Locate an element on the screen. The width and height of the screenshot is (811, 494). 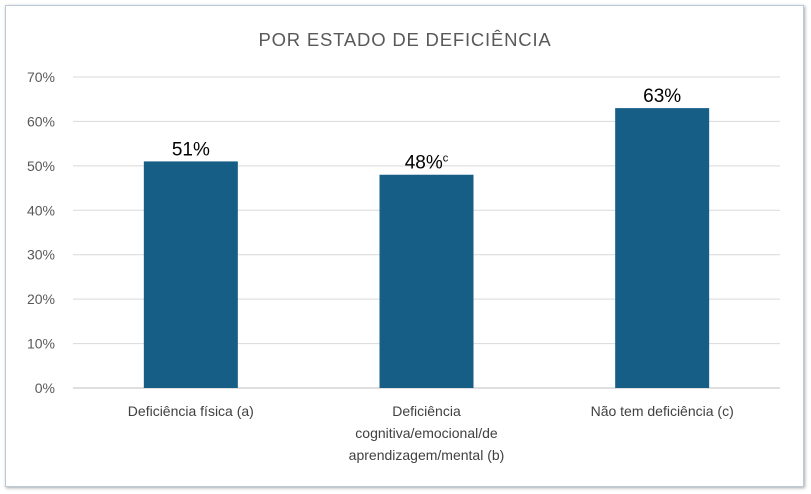
y-tick-label: 60% is located at coordinates (41, 121).